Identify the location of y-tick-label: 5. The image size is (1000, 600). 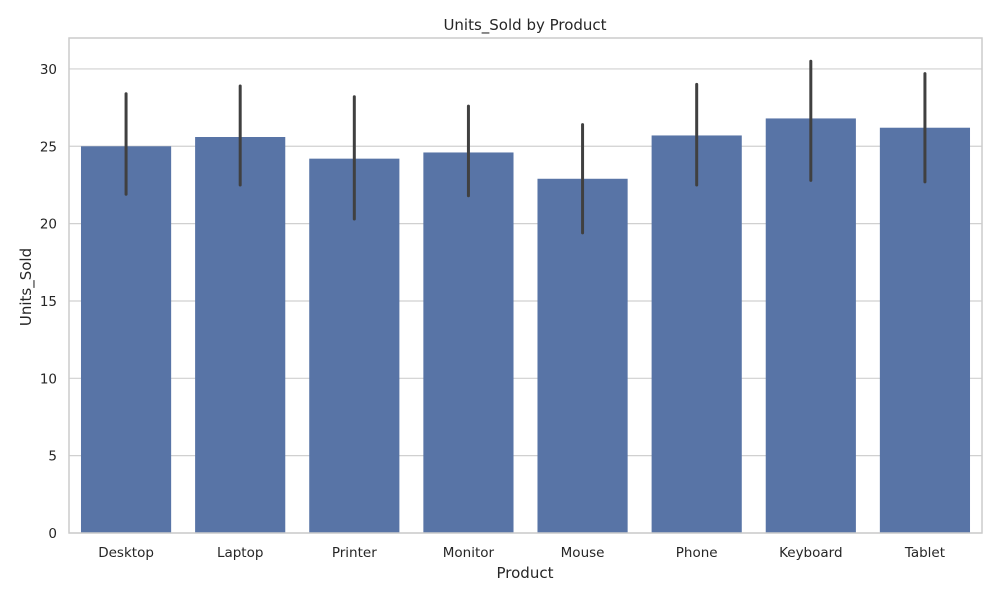
(52, 457).